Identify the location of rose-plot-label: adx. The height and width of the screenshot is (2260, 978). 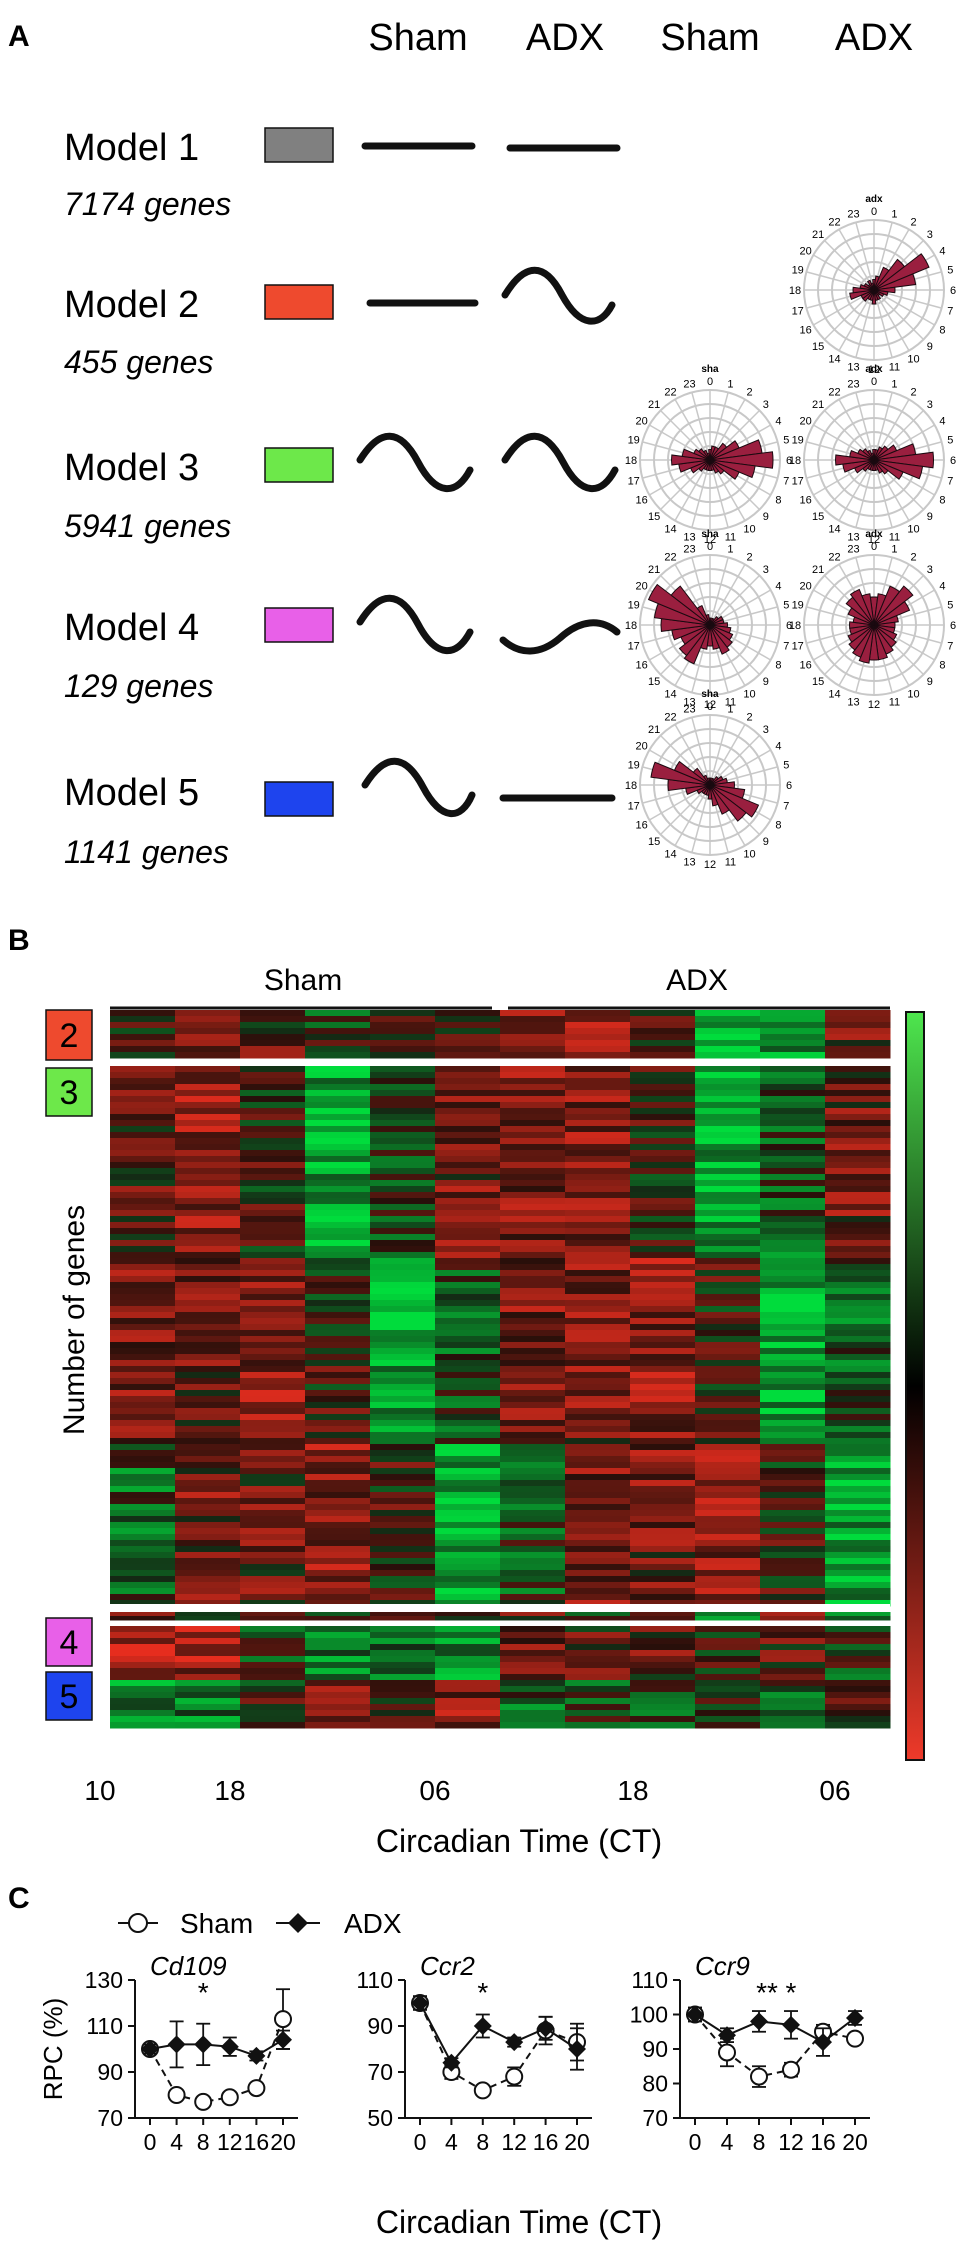
(874, 369).